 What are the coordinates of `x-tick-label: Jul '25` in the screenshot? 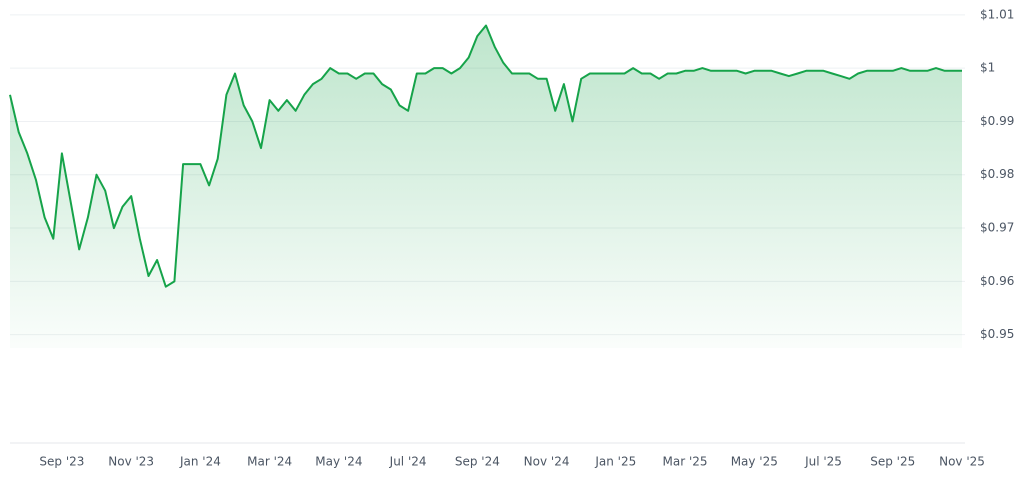 It's located at (823, 462).